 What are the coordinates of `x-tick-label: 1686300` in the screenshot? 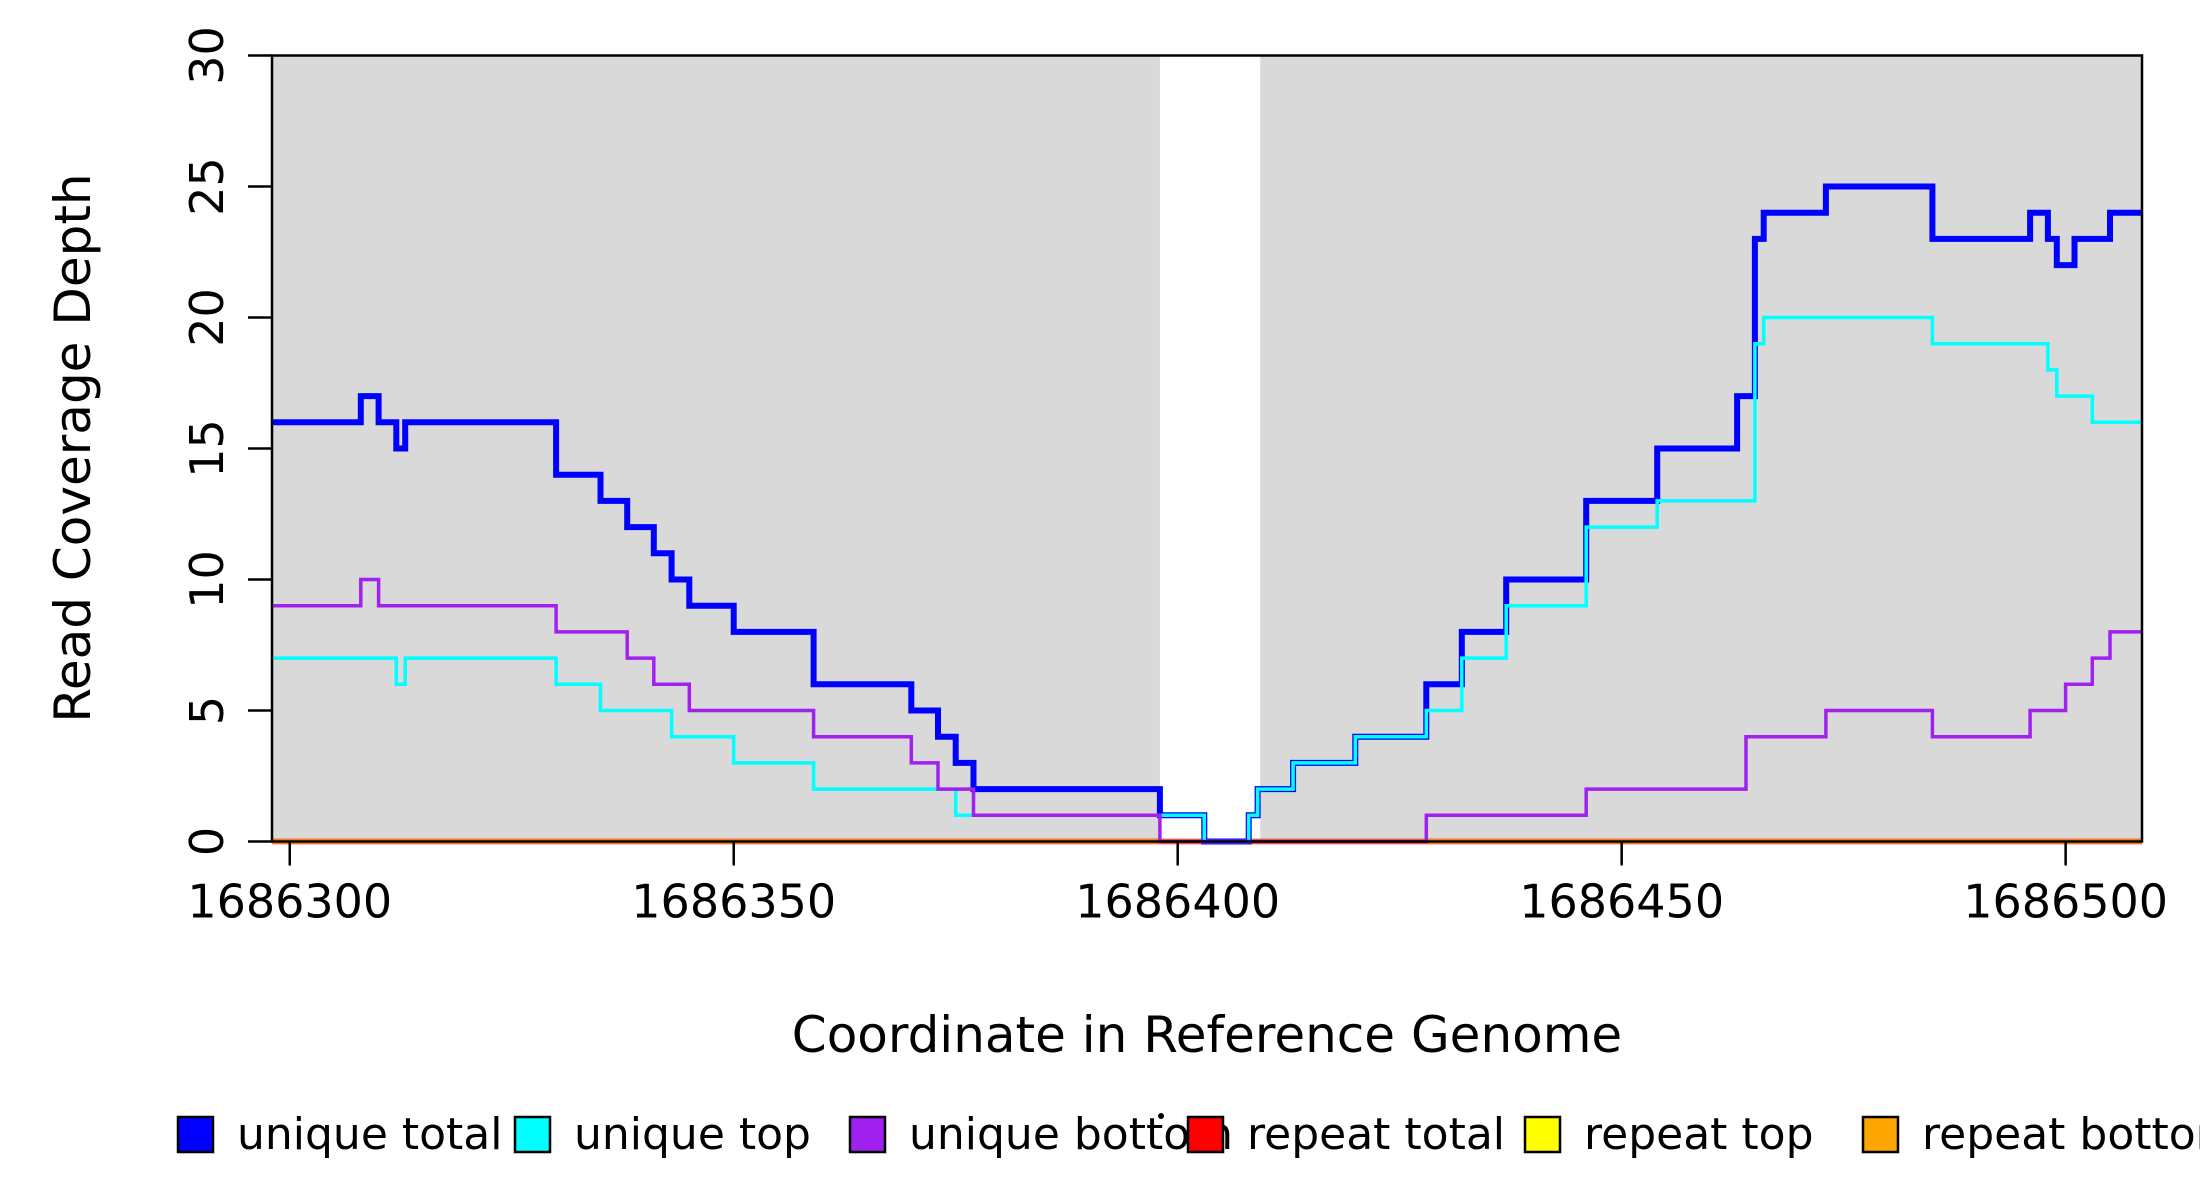 It's located at (289, 902).